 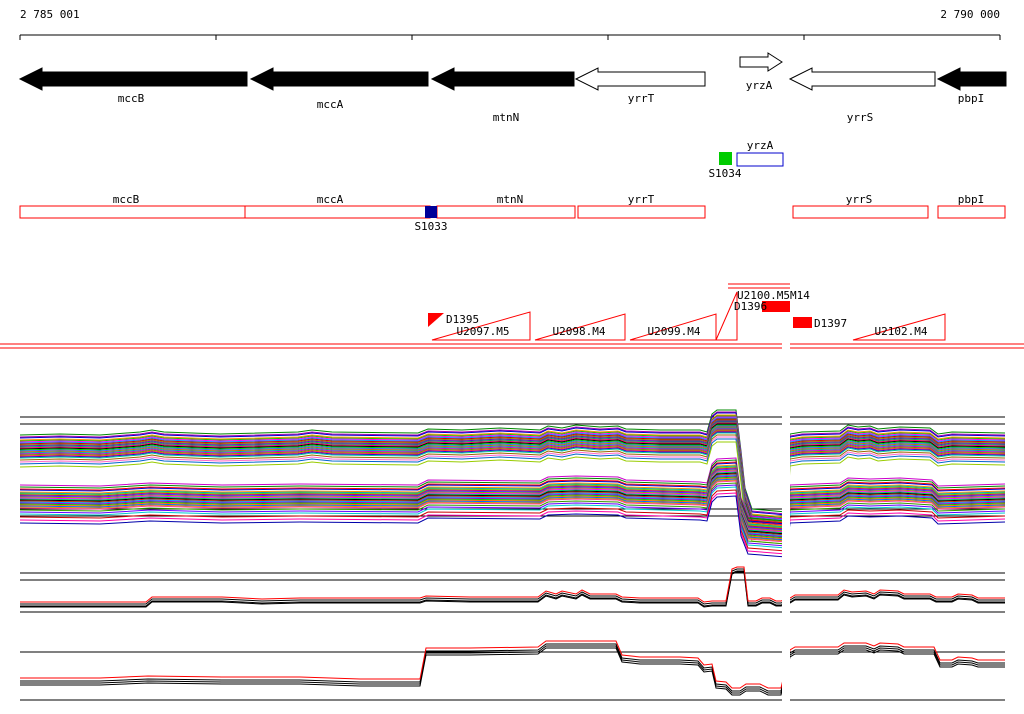 What do you see at coordinates (506, 117) in the screenshot?
I see `gene-arrow-label-mtnN: mtnN` at bounding box center [506, 117].